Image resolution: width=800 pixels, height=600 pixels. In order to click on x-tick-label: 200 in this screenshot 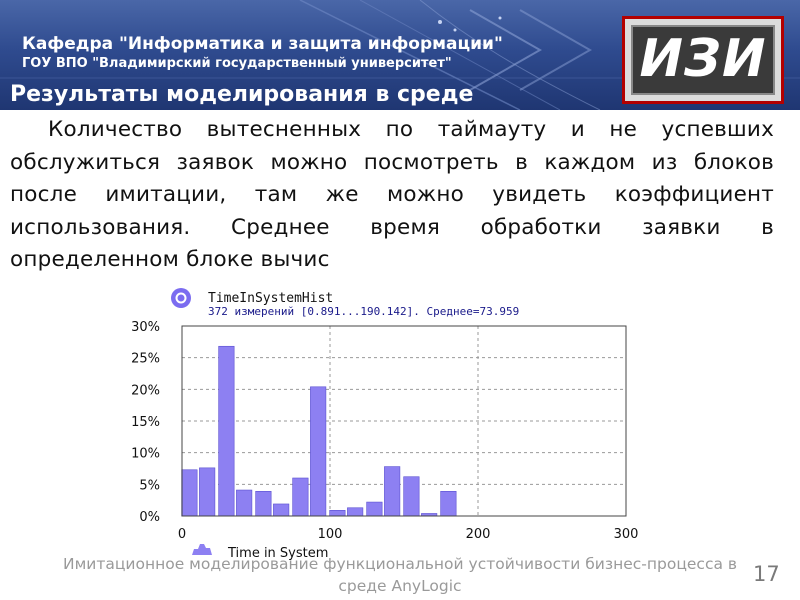, I will do `click(478, 534)`.